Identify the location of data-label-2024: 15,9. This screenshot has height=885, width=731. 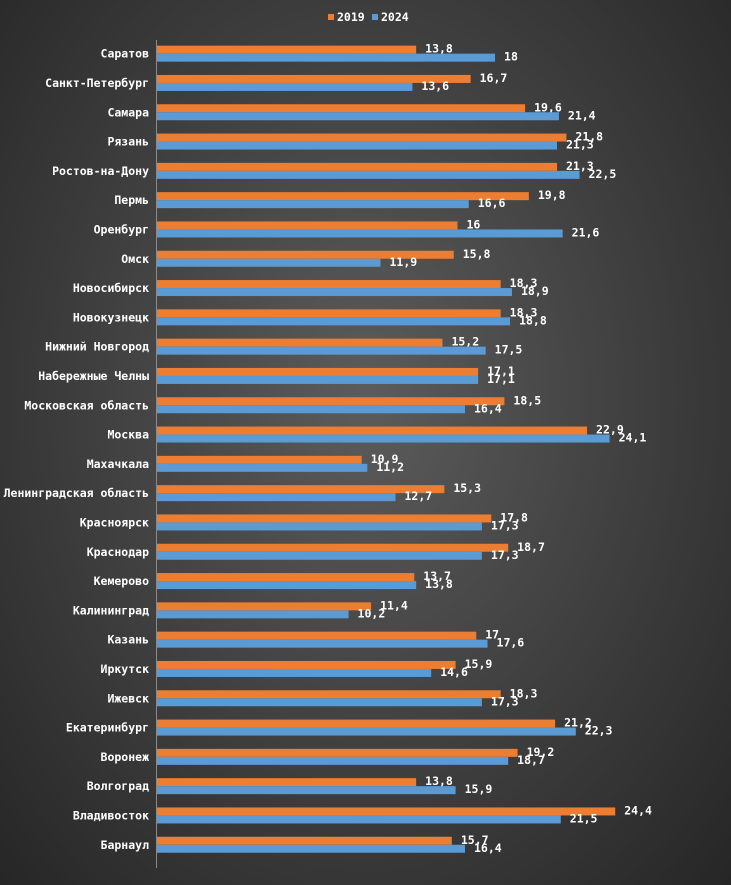
(479, 789).